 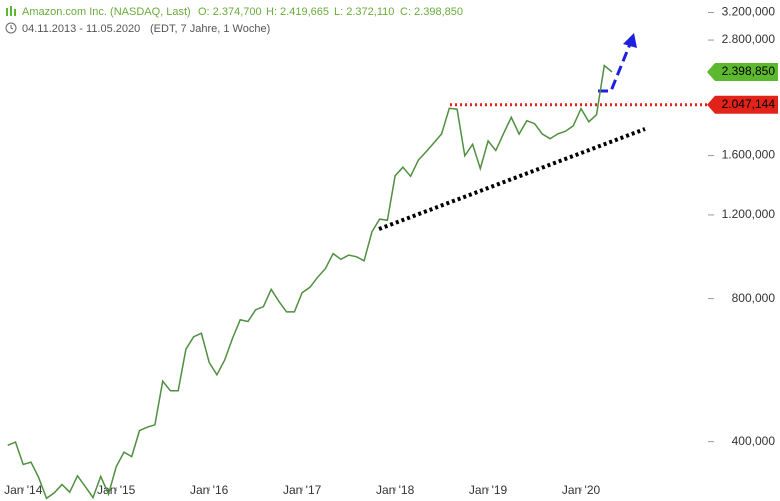 What do you see at coordinates (749, 214) in the screenshot?
I see `y-tick-label: 1.200,000` at bounding box center [749, 214].